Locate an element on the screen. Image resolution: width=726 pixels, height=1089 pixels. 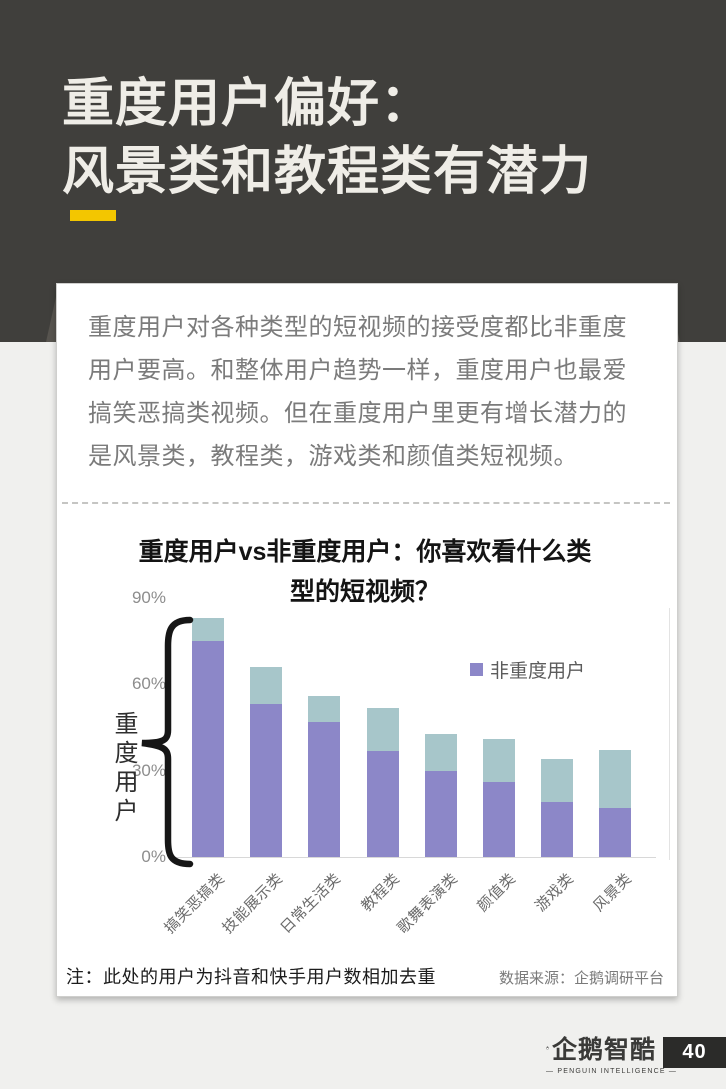
bar-技能展示类-non-heavy is located at coordinates (266, 780).